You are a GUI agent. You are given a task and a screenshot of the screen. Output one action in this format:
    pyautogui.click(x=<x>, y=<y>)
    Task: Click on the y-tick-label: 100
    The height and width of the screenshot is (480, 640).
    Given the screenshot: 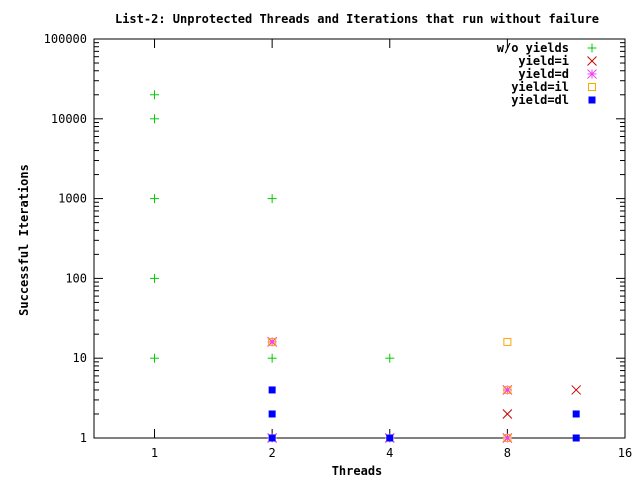 What is the action you would take?
    pyautogui.click(x=76, y=278)
    